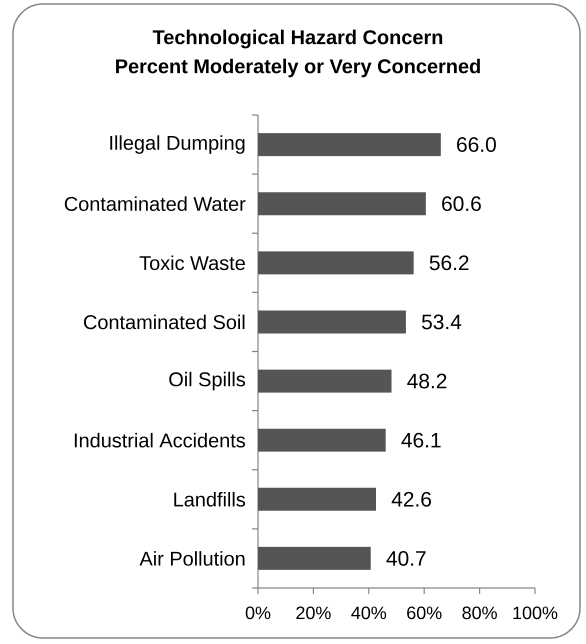 Image resolution: width=586 pixels, height=644 pixels. What do you see at coordinates (476, 144) in the screenshot?
I see `data-label: 66.0` at bounding box center [476, 144].